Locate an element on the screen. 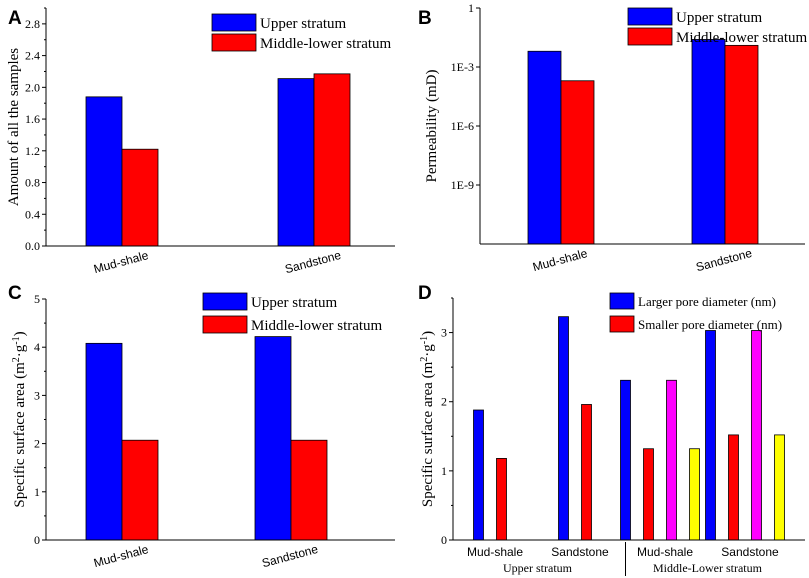 The height and width of the screenshot is (578, 809). group-label: Upper stratum is located at coordinates (538, 568).